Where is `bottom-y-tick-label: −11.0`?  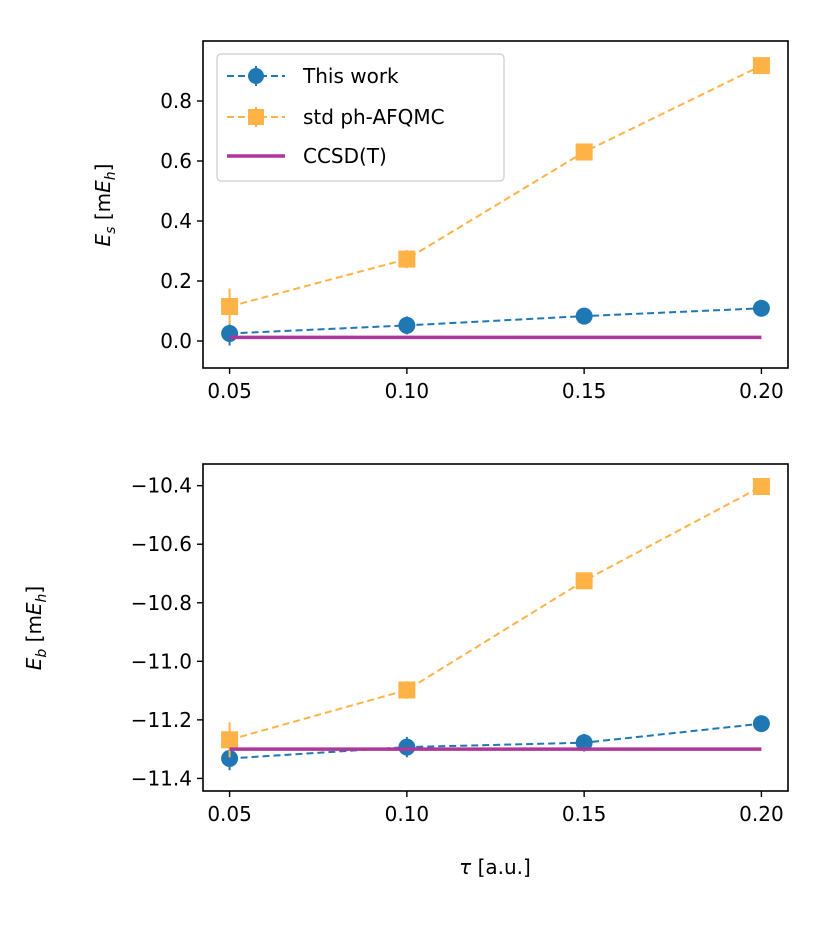
bottom-y-tick-label: −11.0 is located at coordinates (161, 661).